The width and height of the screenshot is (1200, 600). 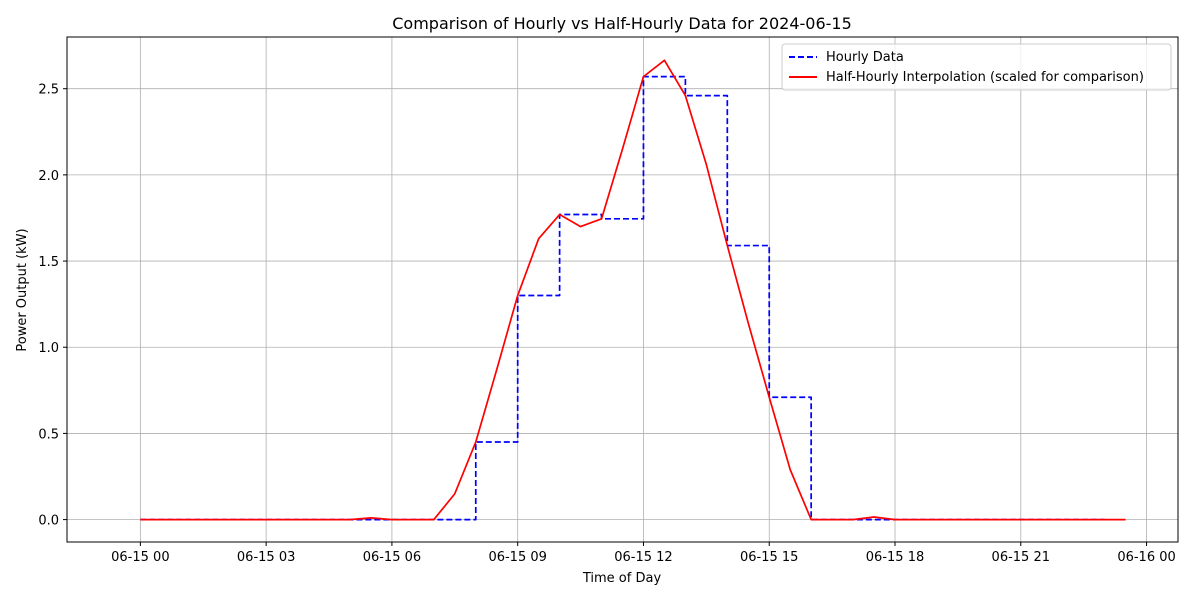 What do you see at coordinates (1021, 557) in the screenshot?
I see `x-tick-label: 06-15 21` at bounding box center [1021, 557].